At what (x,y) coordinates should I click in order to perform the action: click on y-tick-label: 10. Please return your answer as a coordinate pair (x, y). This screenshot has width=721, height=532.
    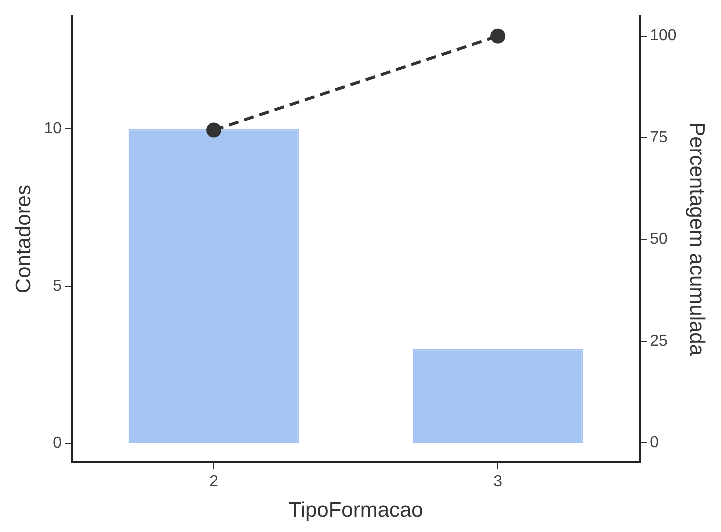
    Looking at the image, I should click on (53, 129).